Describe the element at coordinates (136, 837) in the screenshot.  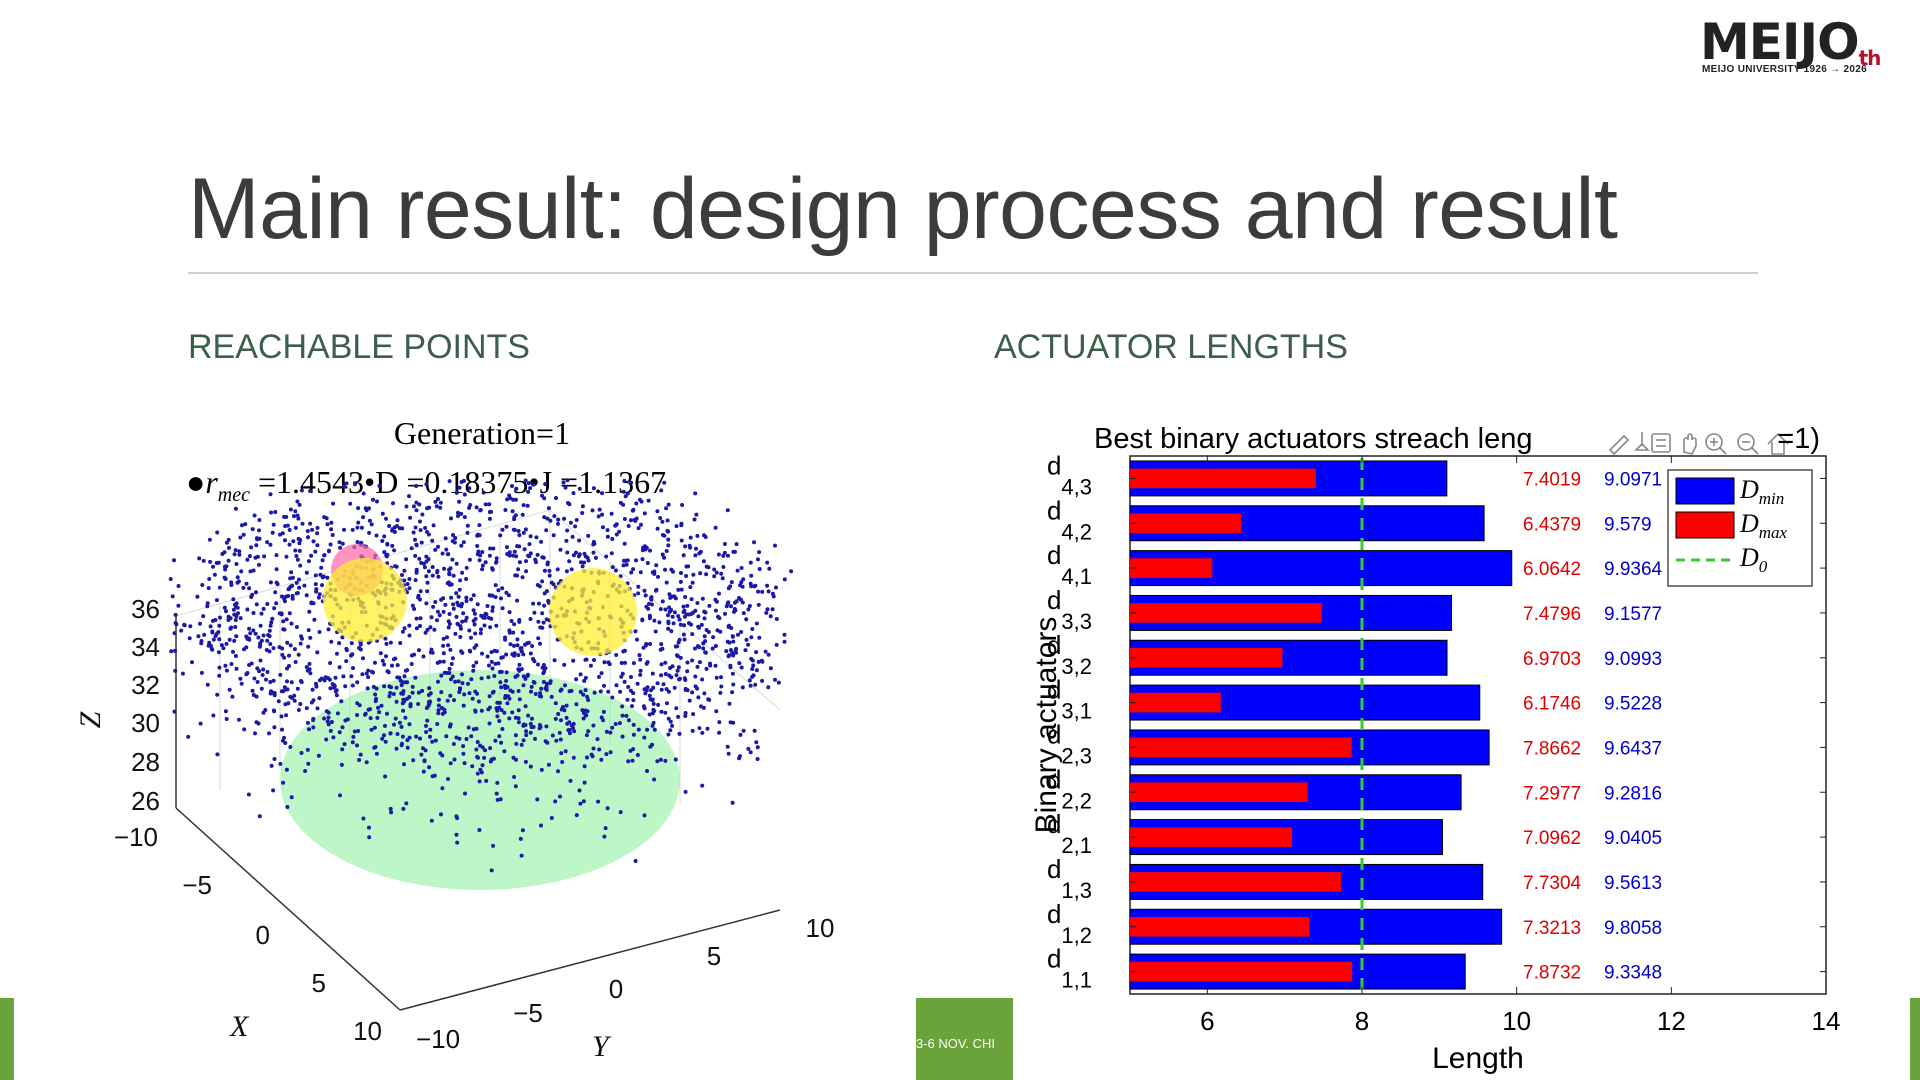
I see `x-tick: −10` at that location.